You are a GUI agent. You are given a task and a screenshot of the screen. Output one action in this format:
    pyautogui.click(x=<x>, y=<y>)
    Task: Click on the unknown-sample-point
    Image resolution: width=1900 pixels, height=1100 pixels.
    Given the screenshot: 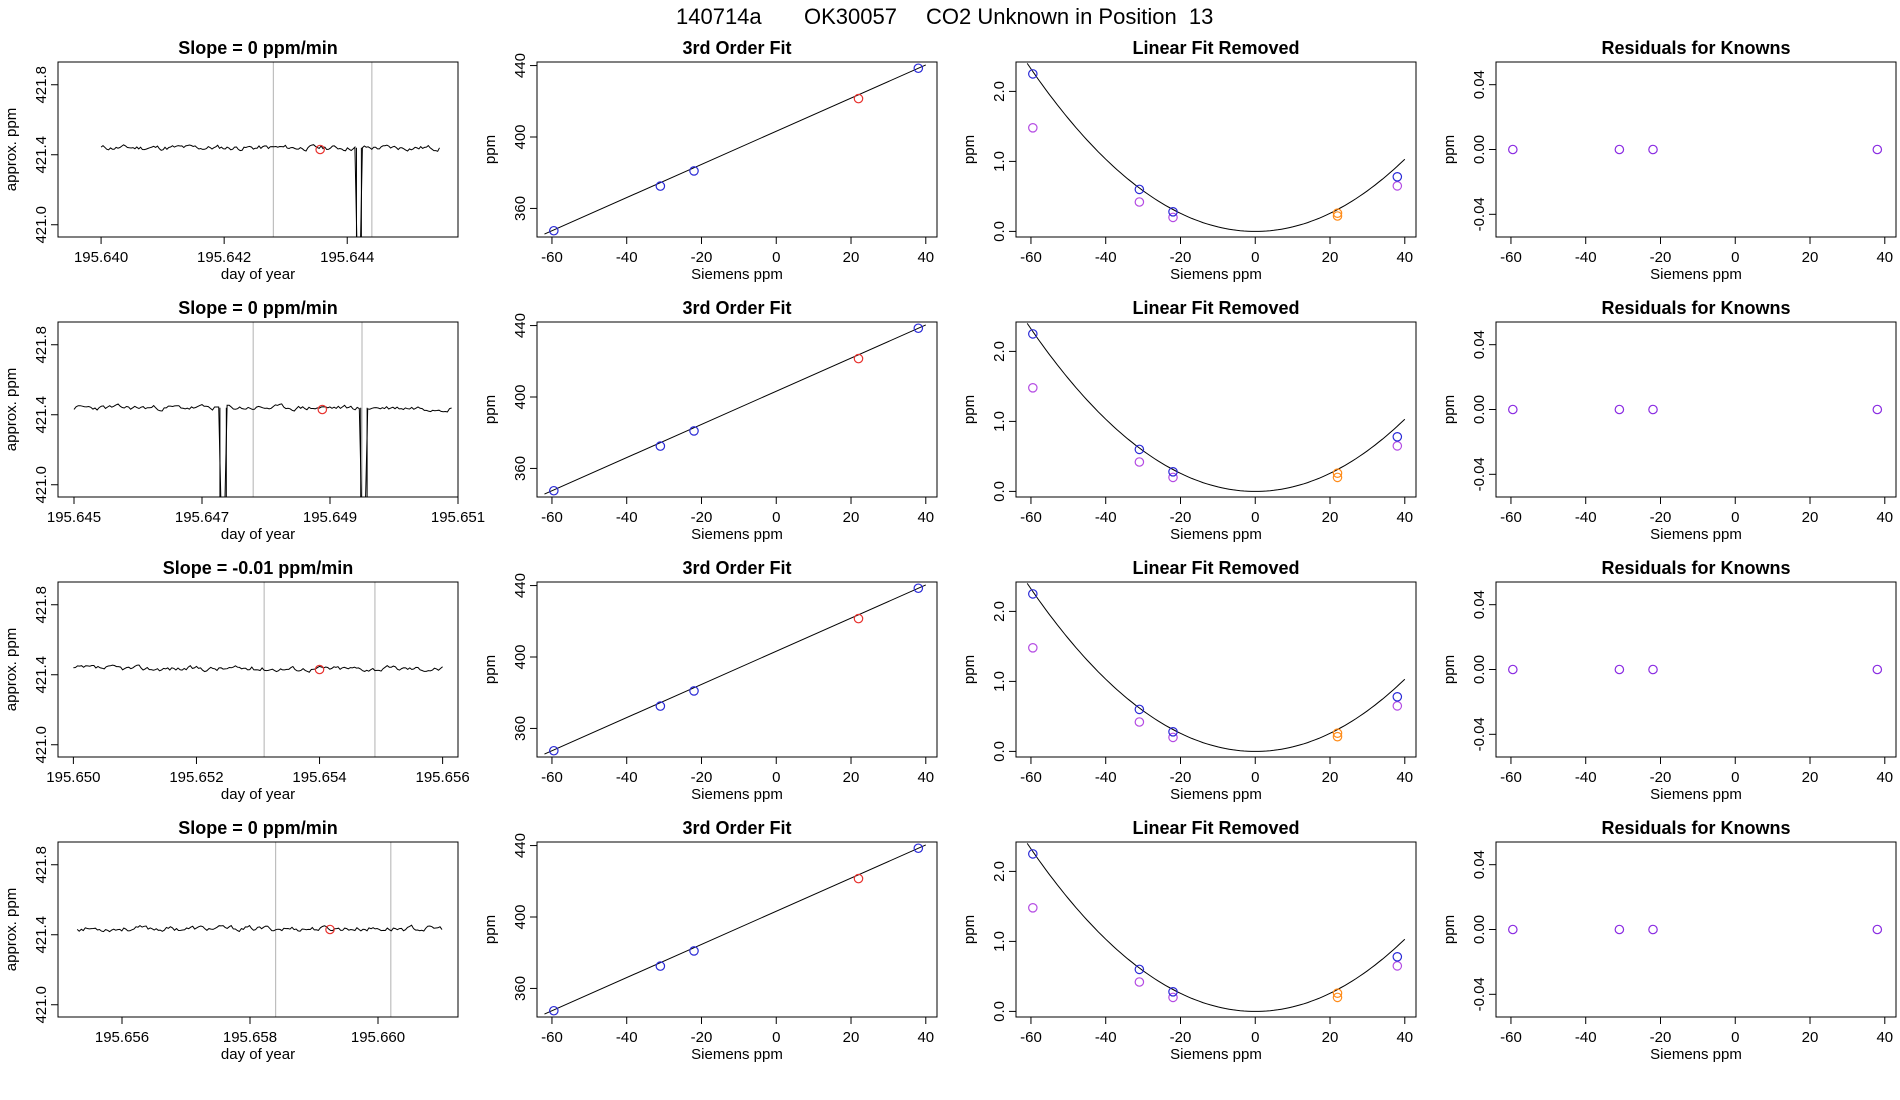 What is the action you would take?
    pyautogui.click(x=320, y=149)
    